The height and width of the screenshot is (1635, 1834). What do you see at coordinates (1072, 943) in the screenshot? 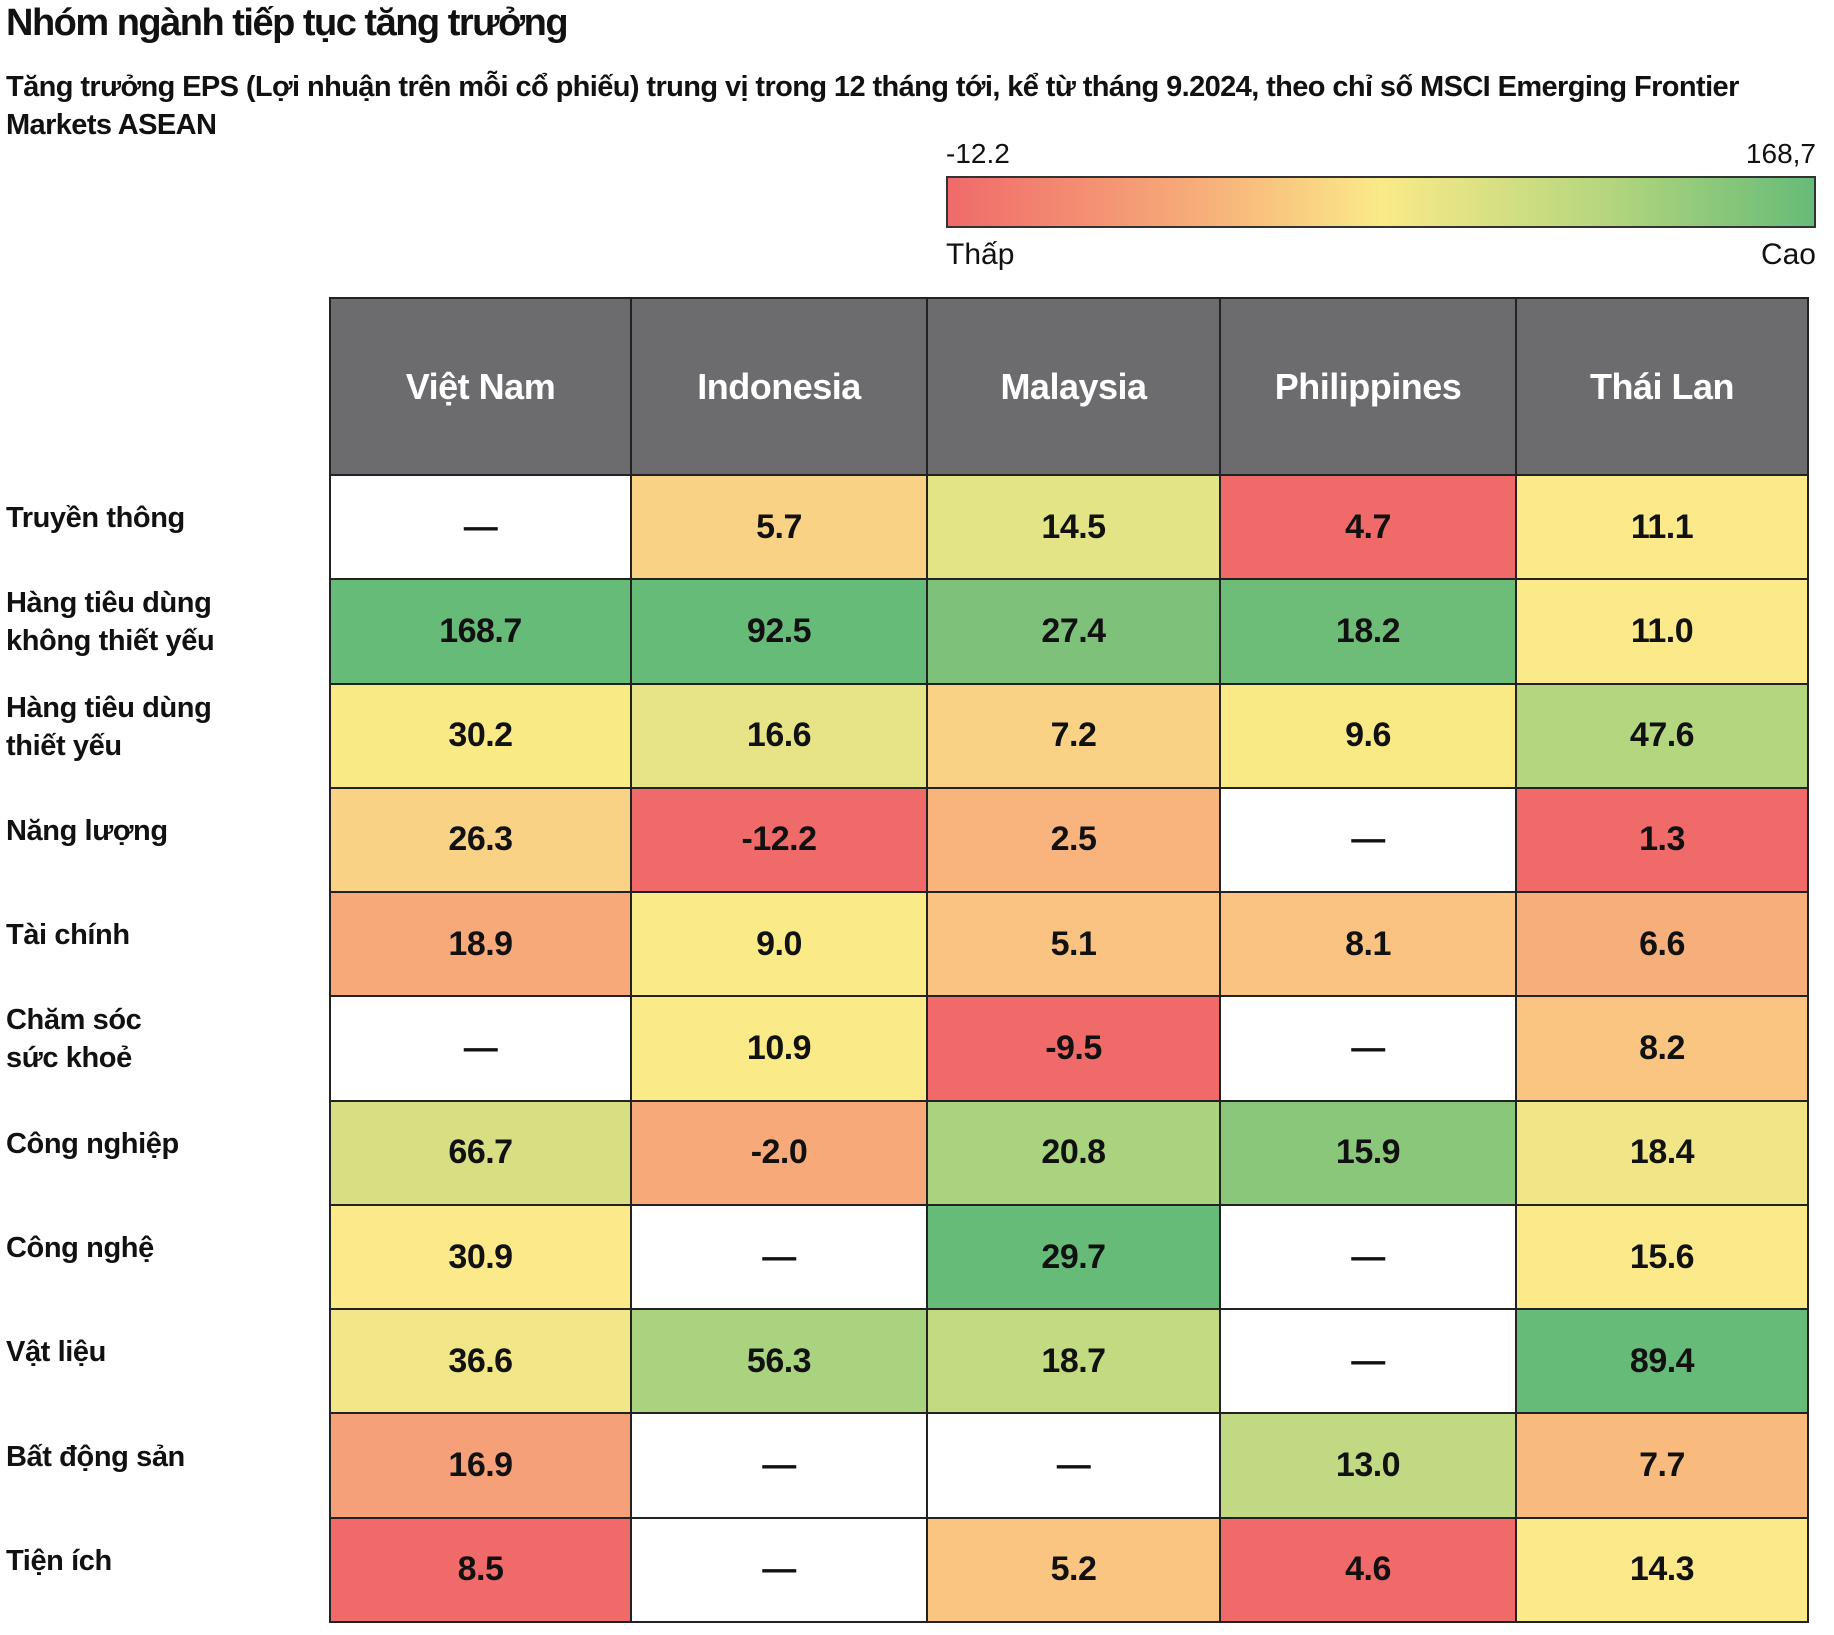
I see `heatmap-cell: 5.1` at bounding box center [1072, 943].